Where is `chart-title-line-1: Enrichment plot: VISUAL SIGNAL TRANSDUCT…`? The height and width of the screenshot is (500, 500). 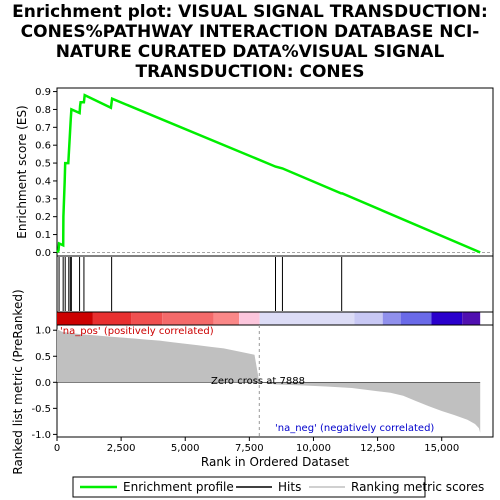
chart-title-line-1: Enrichment plot: VISUAL SIGNAL TRANSDUCT… is located at coordinates (250, 12).